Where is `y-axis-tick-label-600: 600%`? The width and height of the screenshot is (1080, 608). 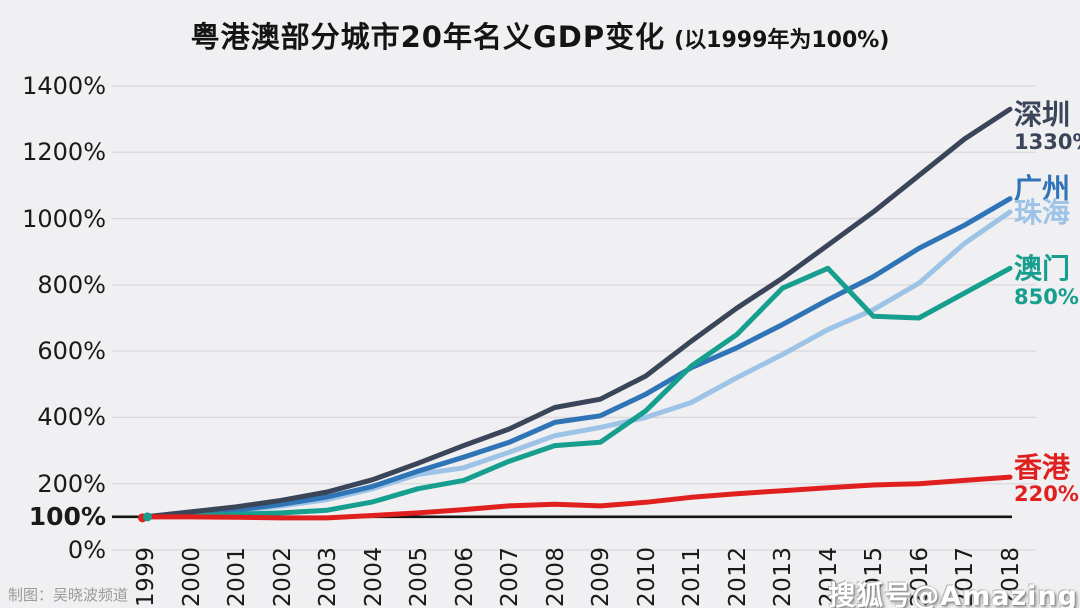
y-axis-tick-label-600: 600% is located at coordinates (71, 351).